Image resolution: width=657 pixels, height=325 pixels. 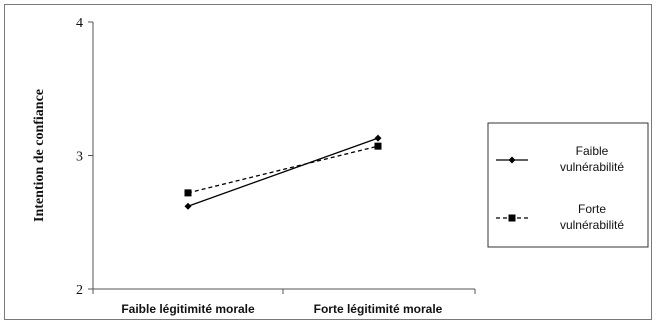 I want to click on y-tick-label: 4, so click(x=79, y=23).